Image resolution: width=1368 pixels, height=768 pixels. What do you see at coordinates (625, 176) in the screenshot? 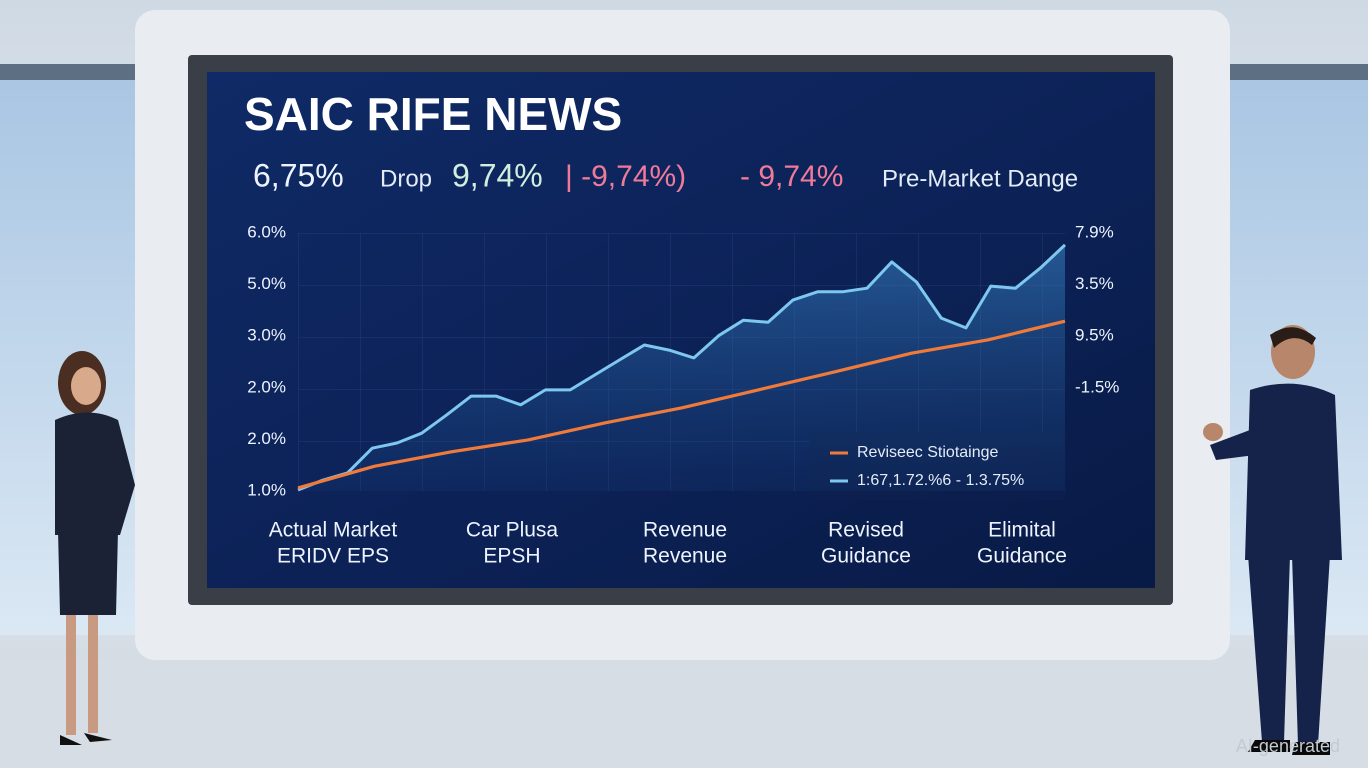
I see `headline-part: | -9,74%)` at bounding box center [625, 176].